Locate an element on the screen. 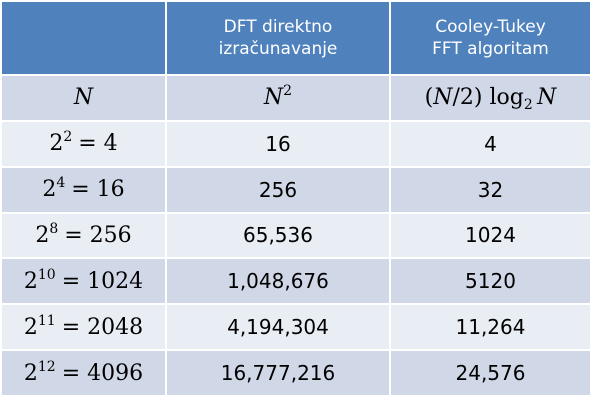  table-row: 211 = 2048 4,194,304 11,264 is located at coordinates (296, 327).